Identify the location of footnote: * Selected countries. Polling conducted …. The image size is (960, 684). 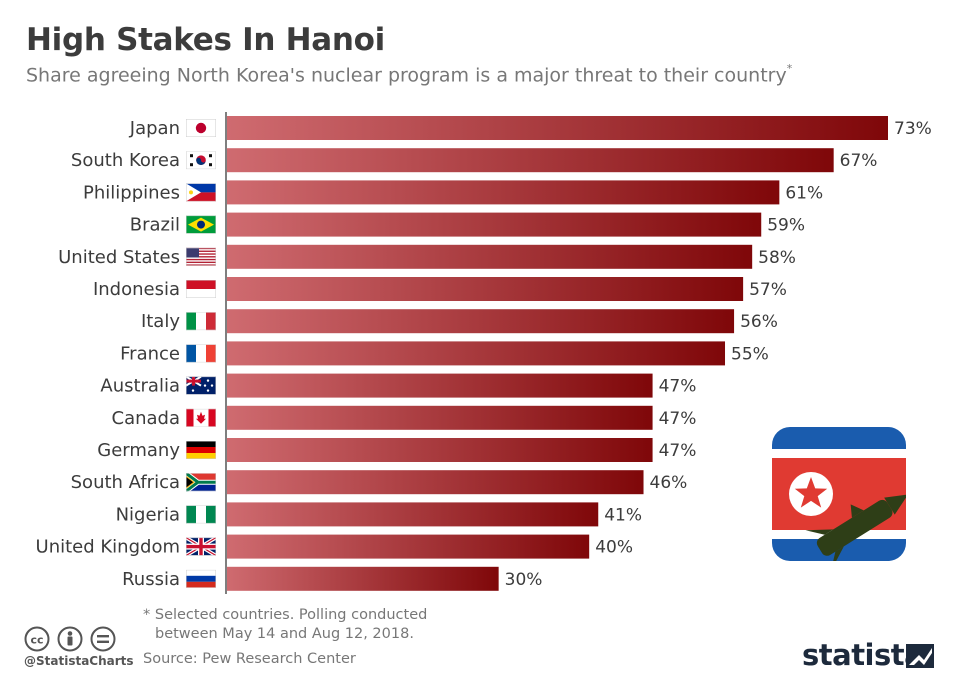
(303, 625).